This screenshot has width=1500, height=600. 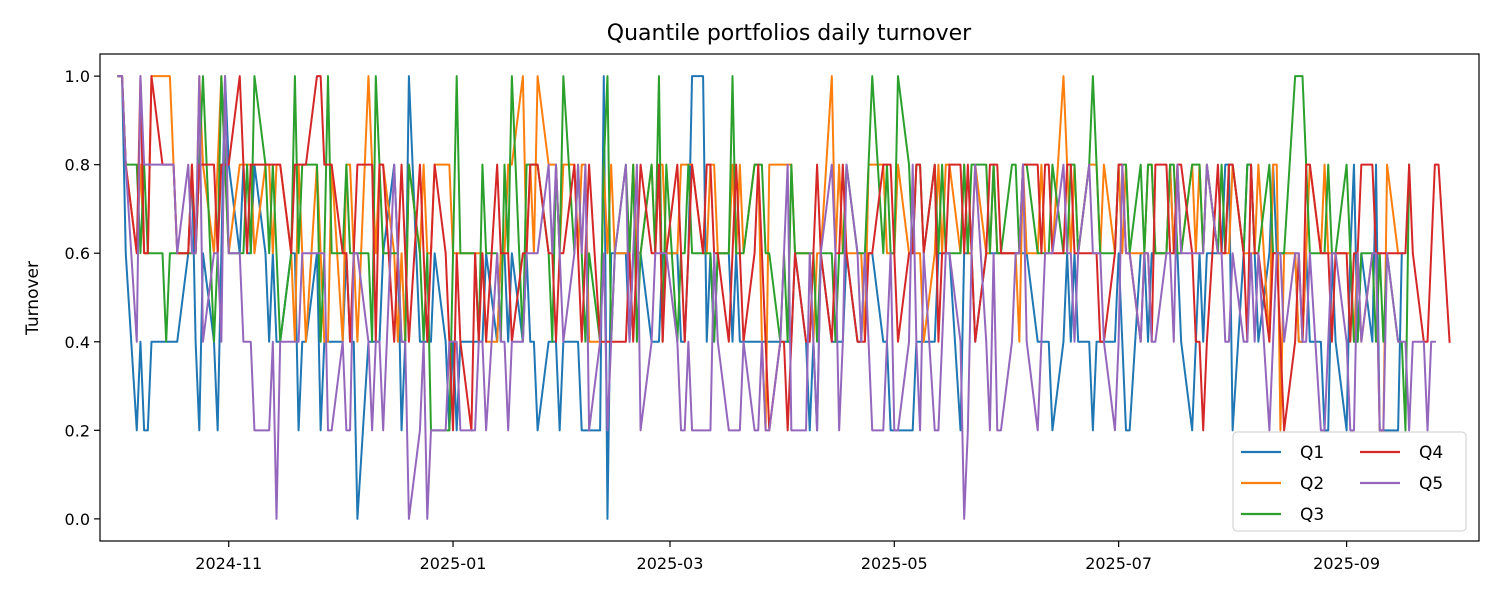 What do you see at coordinates (228, 563) in the screenshot?
I see `x-tick-label: 2024-11` at bounding box center [228, 563].